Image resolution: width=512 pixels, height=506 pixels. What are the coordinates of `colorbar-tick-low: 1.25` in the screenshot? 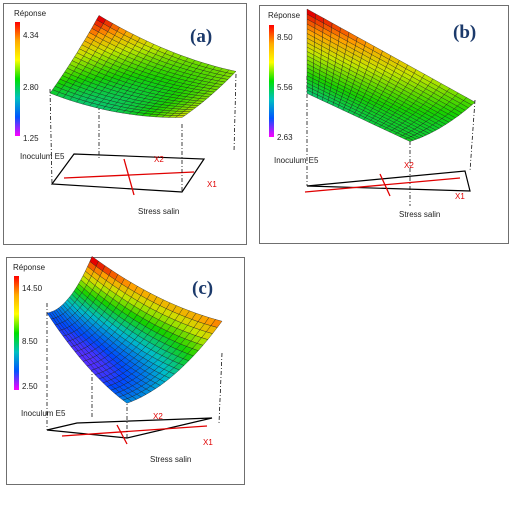 It's located at (31, 138).